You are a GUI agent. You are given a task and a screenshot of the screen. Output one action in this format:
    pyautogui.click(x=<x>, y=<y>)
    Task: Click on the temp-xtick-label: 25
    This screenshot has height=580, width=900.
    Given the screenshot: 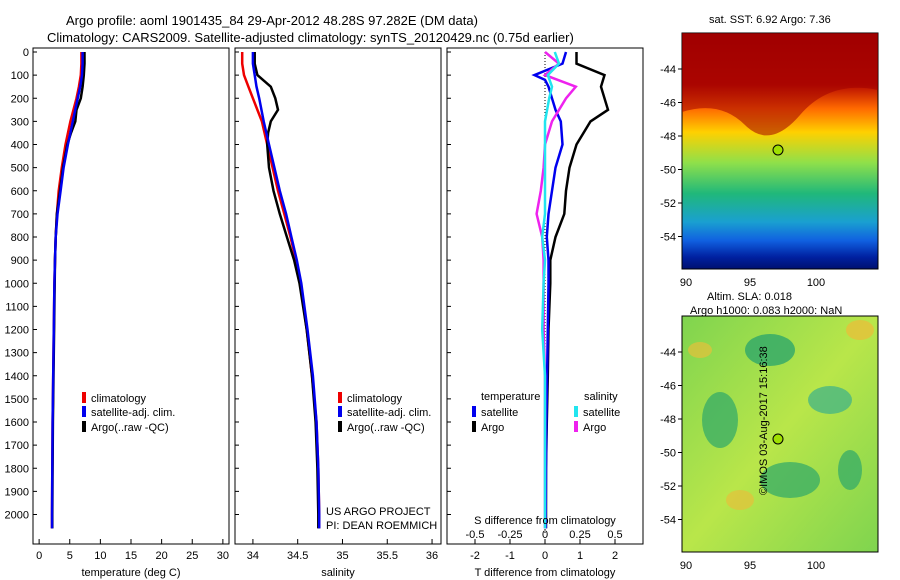 What is the action you would take?
    pyautogui.click(x=192, y=556)
    